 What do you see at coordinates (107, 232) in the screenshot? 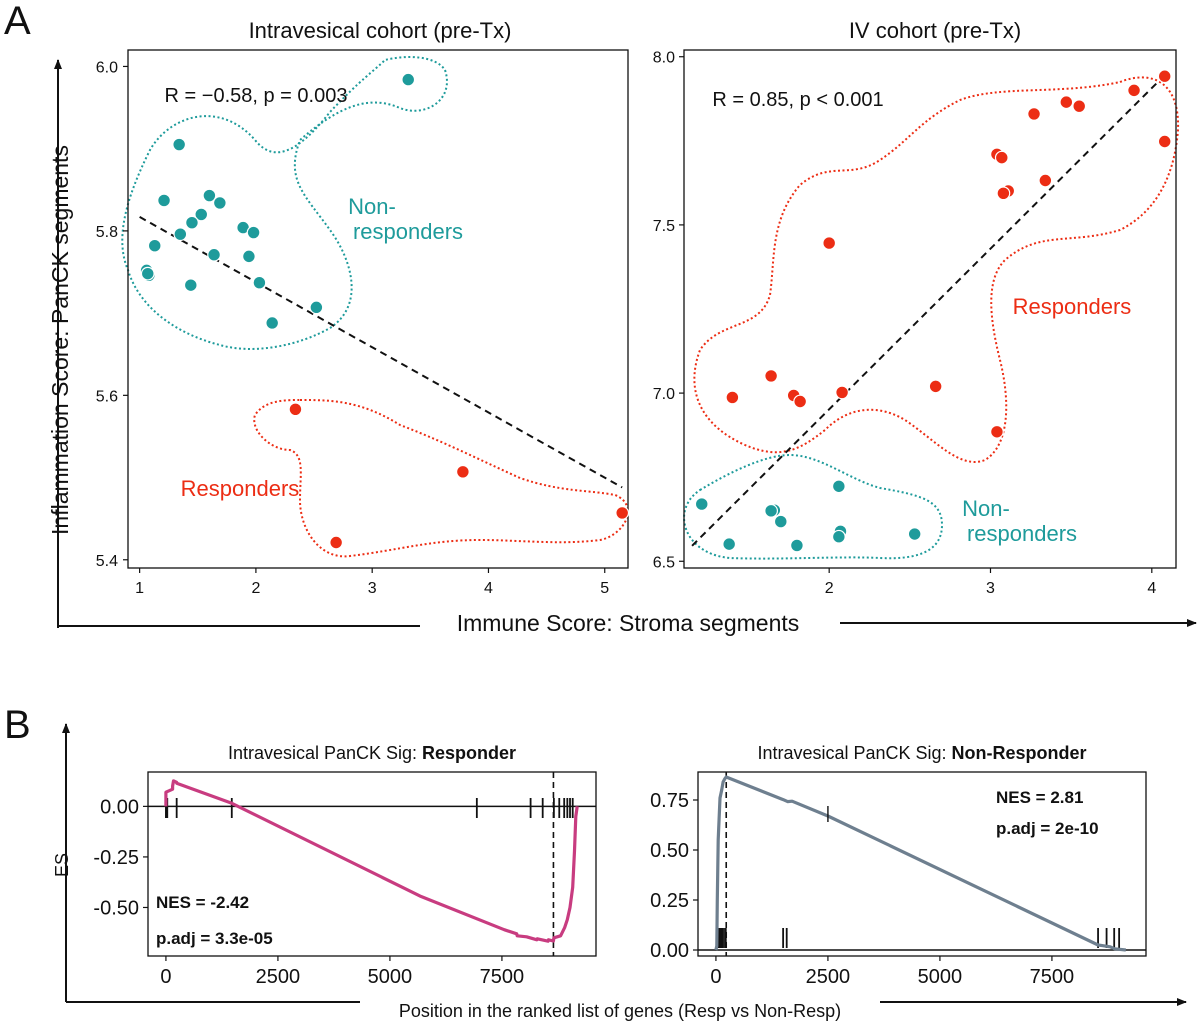
I see `y-tick-label: 5.8` at bounding box center [107, 232].